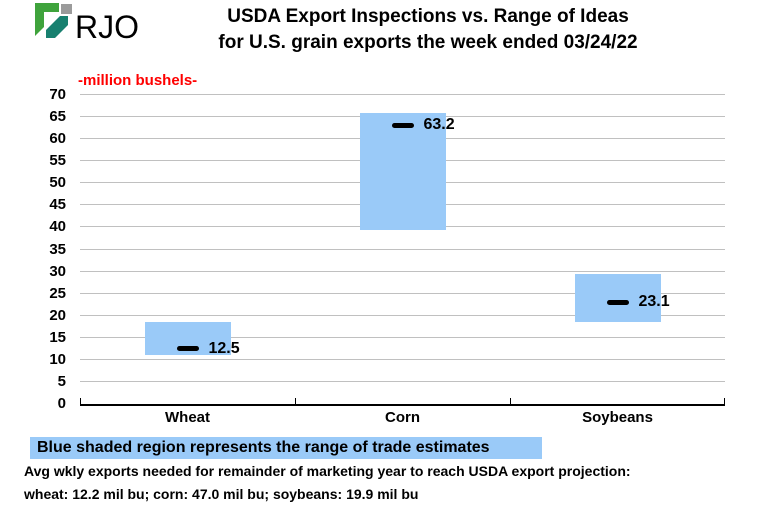 Image resolution: width=763 pixels, height=516 pixels. What do you see at coordinates (57, 249) in the screenshot?
I see `y-axis-label-35: 35` at bounding box center [57, 249].